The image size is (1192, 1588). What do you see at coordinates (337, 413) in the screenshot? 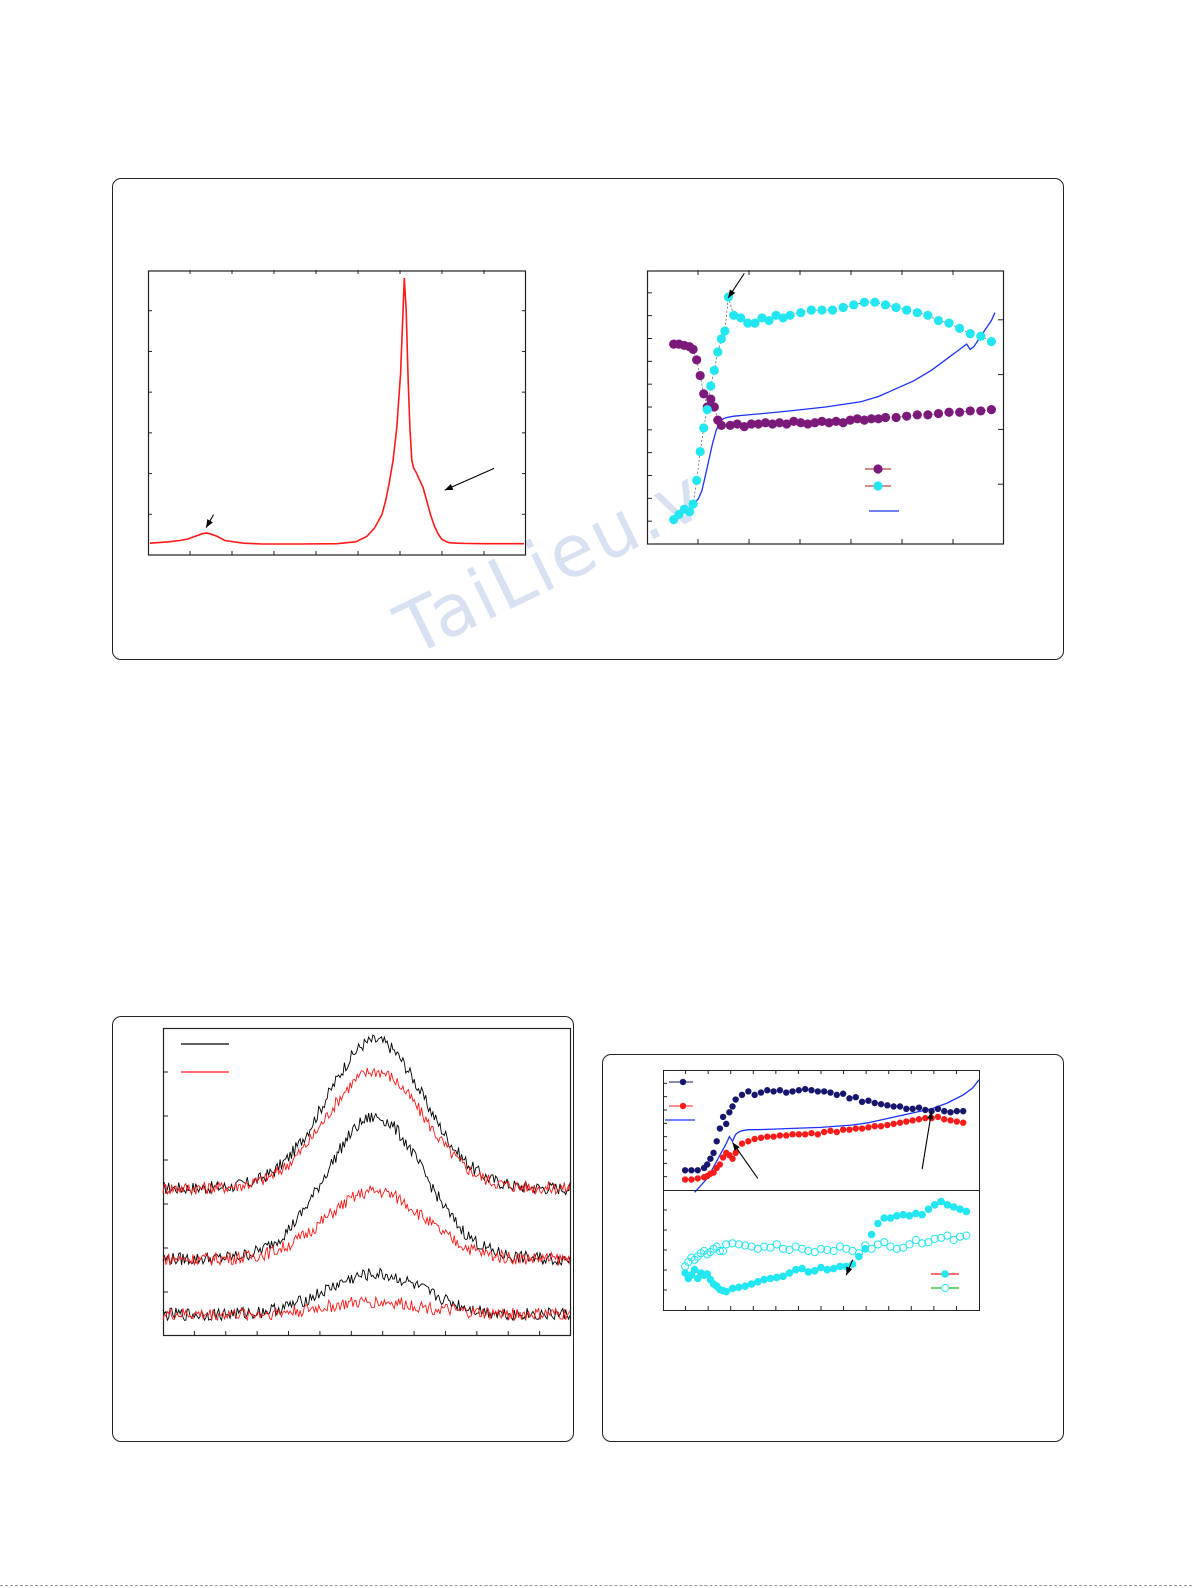
I see `chart-top-left` at bounding box center [337, 413].